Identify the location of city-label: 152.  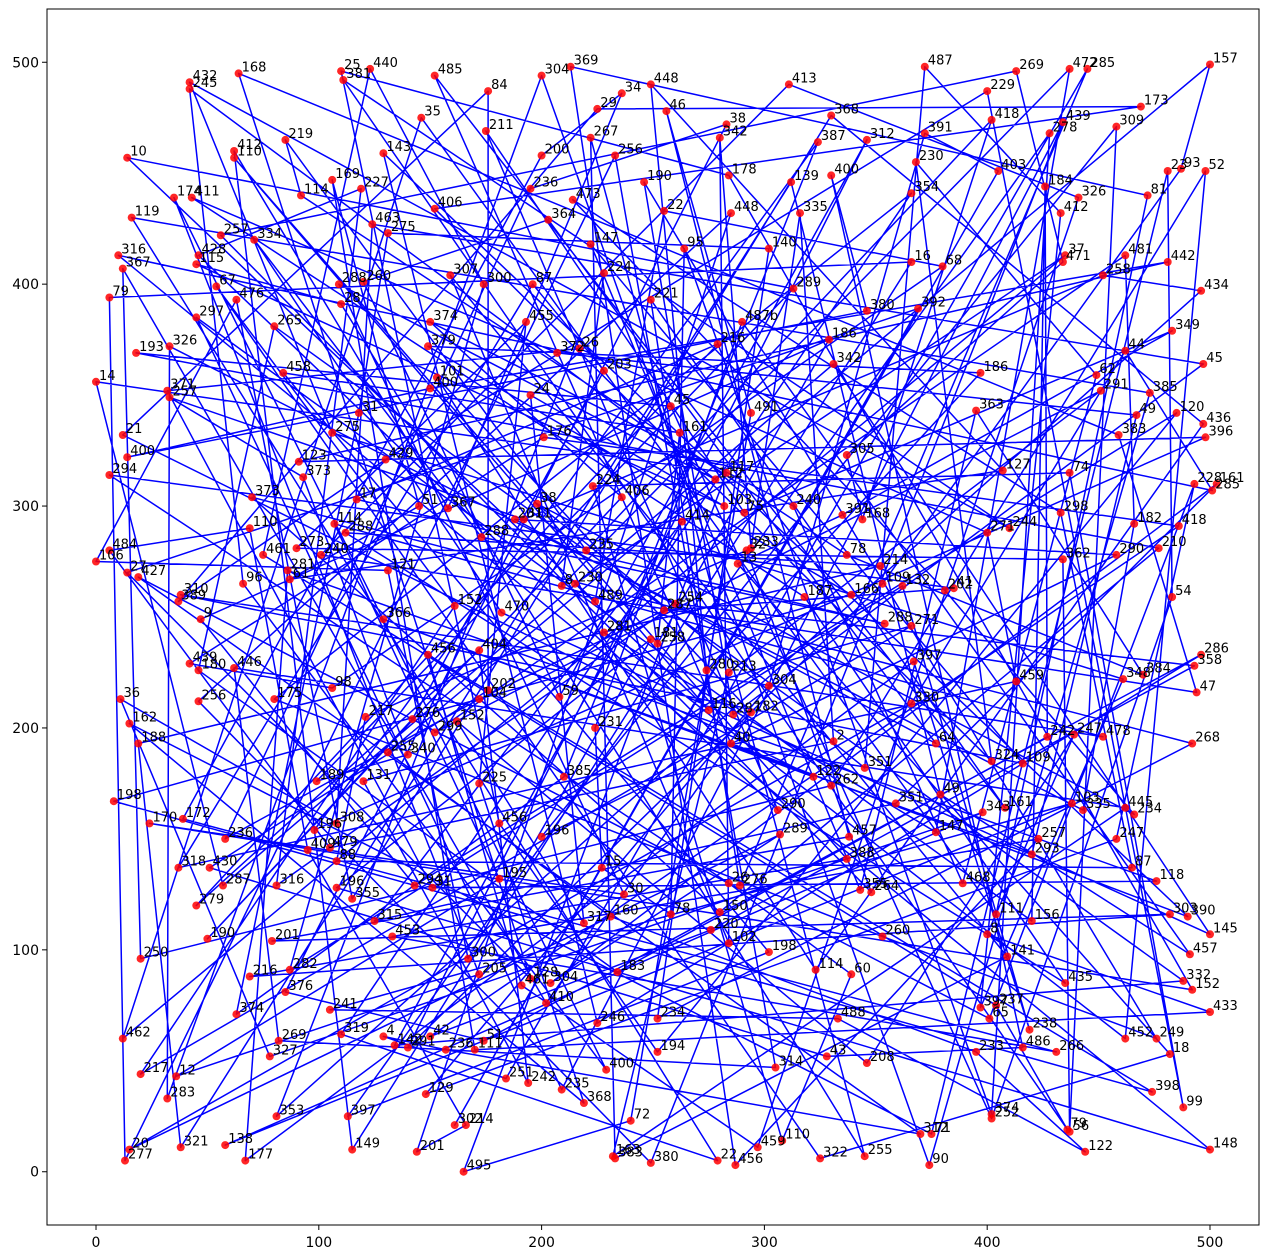
(1207, 984).